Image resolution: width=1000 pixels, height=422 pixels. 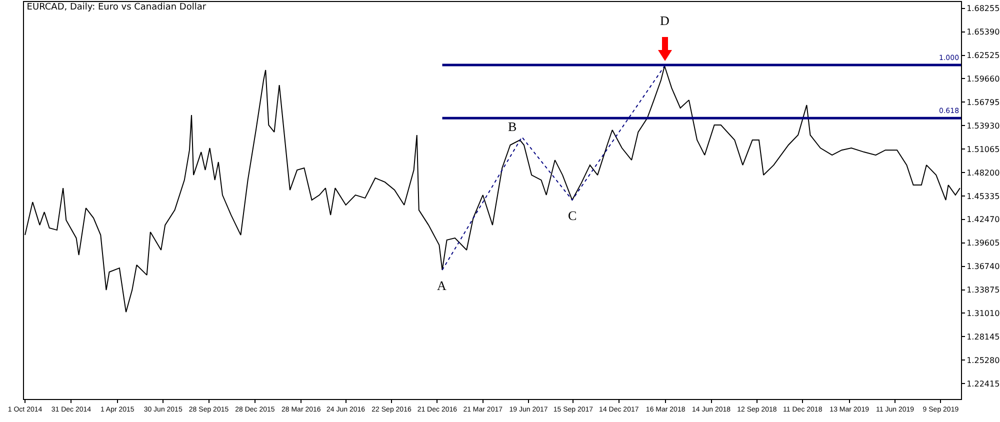 What do you see at coordinates (442, 285) in the screenshot?
I see `annotation: A` at bounding box center [442, 285].